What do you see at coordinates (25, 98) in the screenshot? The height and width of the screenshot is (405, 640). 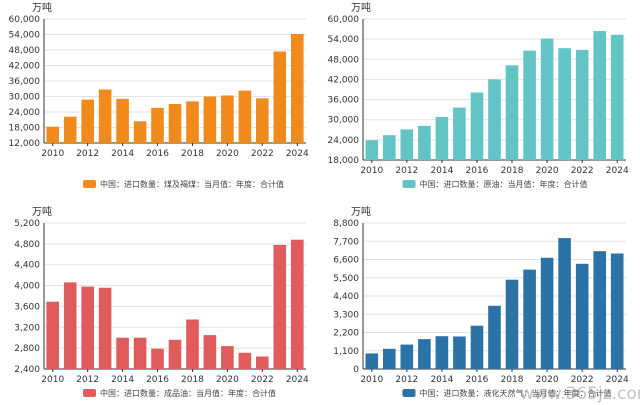 I see `y-tick-label: 30,000` at bounding box center [25, 98].